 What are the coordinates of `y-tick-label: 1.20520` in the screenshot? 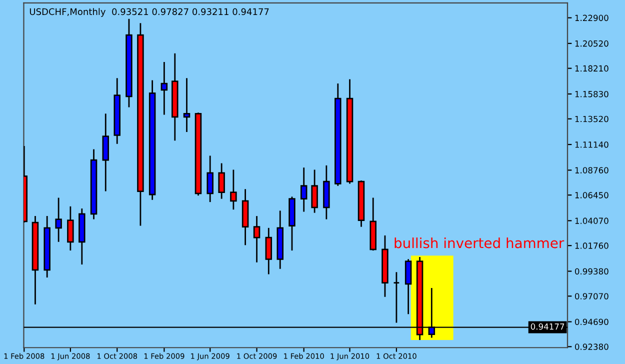 It's located at (591, 43).